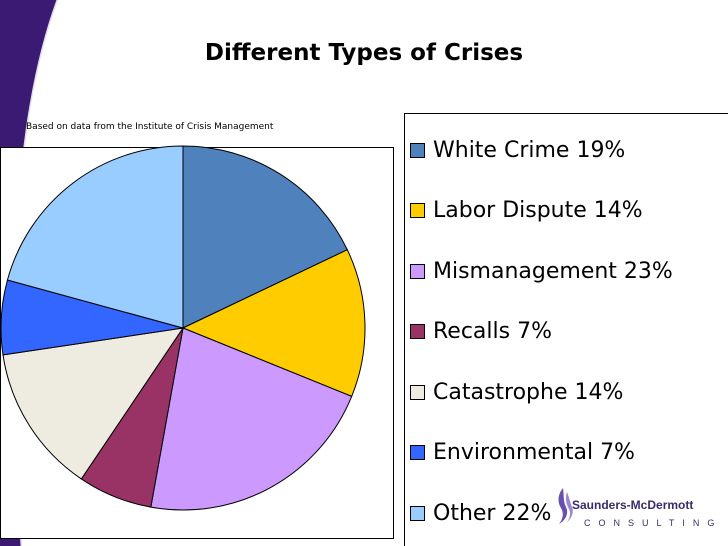 The width and height of the screenshot is (728, 546). I want to click on legend-item-other: Other 22%, so click(480, 513).